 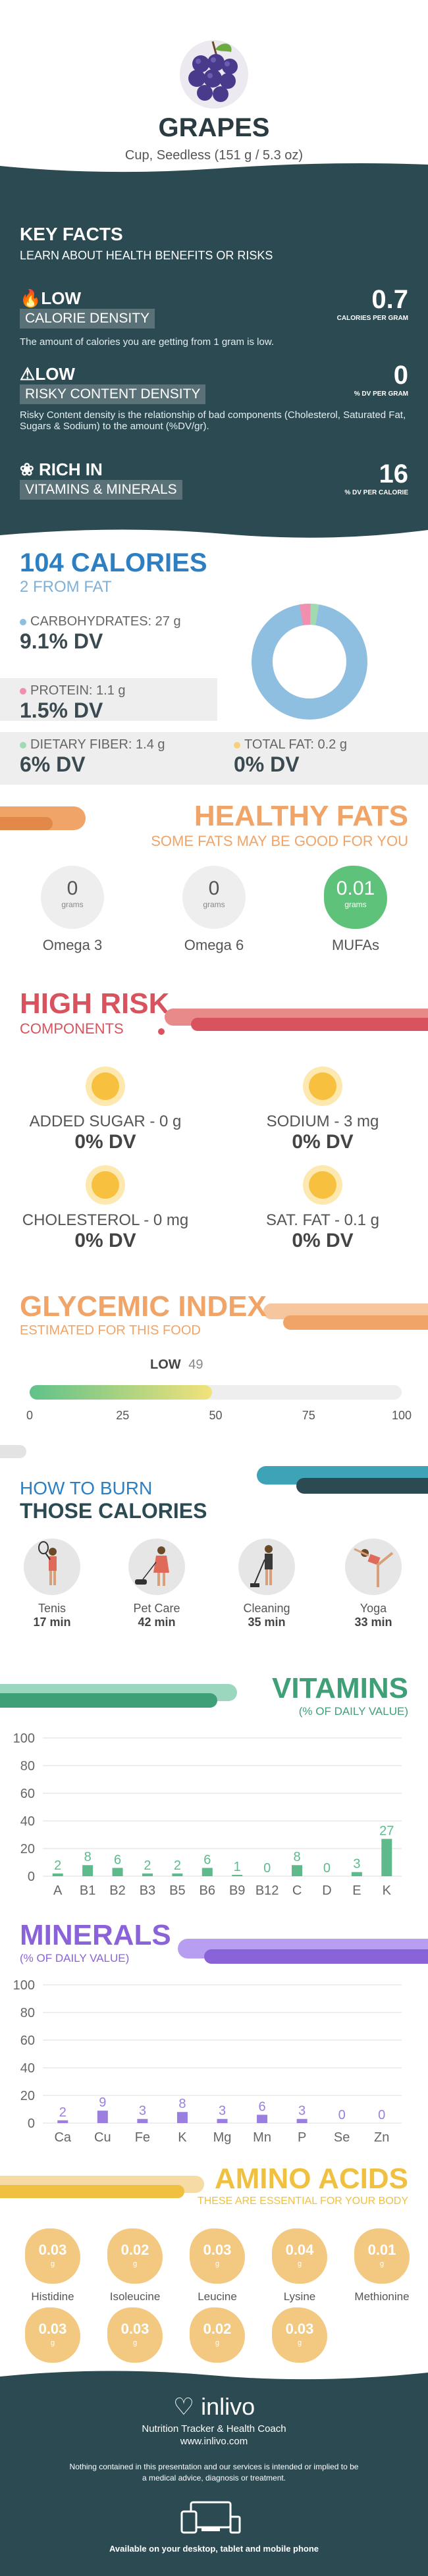 I want to click on vitamins-y-tick: 0, so click(x=31, y=1877).